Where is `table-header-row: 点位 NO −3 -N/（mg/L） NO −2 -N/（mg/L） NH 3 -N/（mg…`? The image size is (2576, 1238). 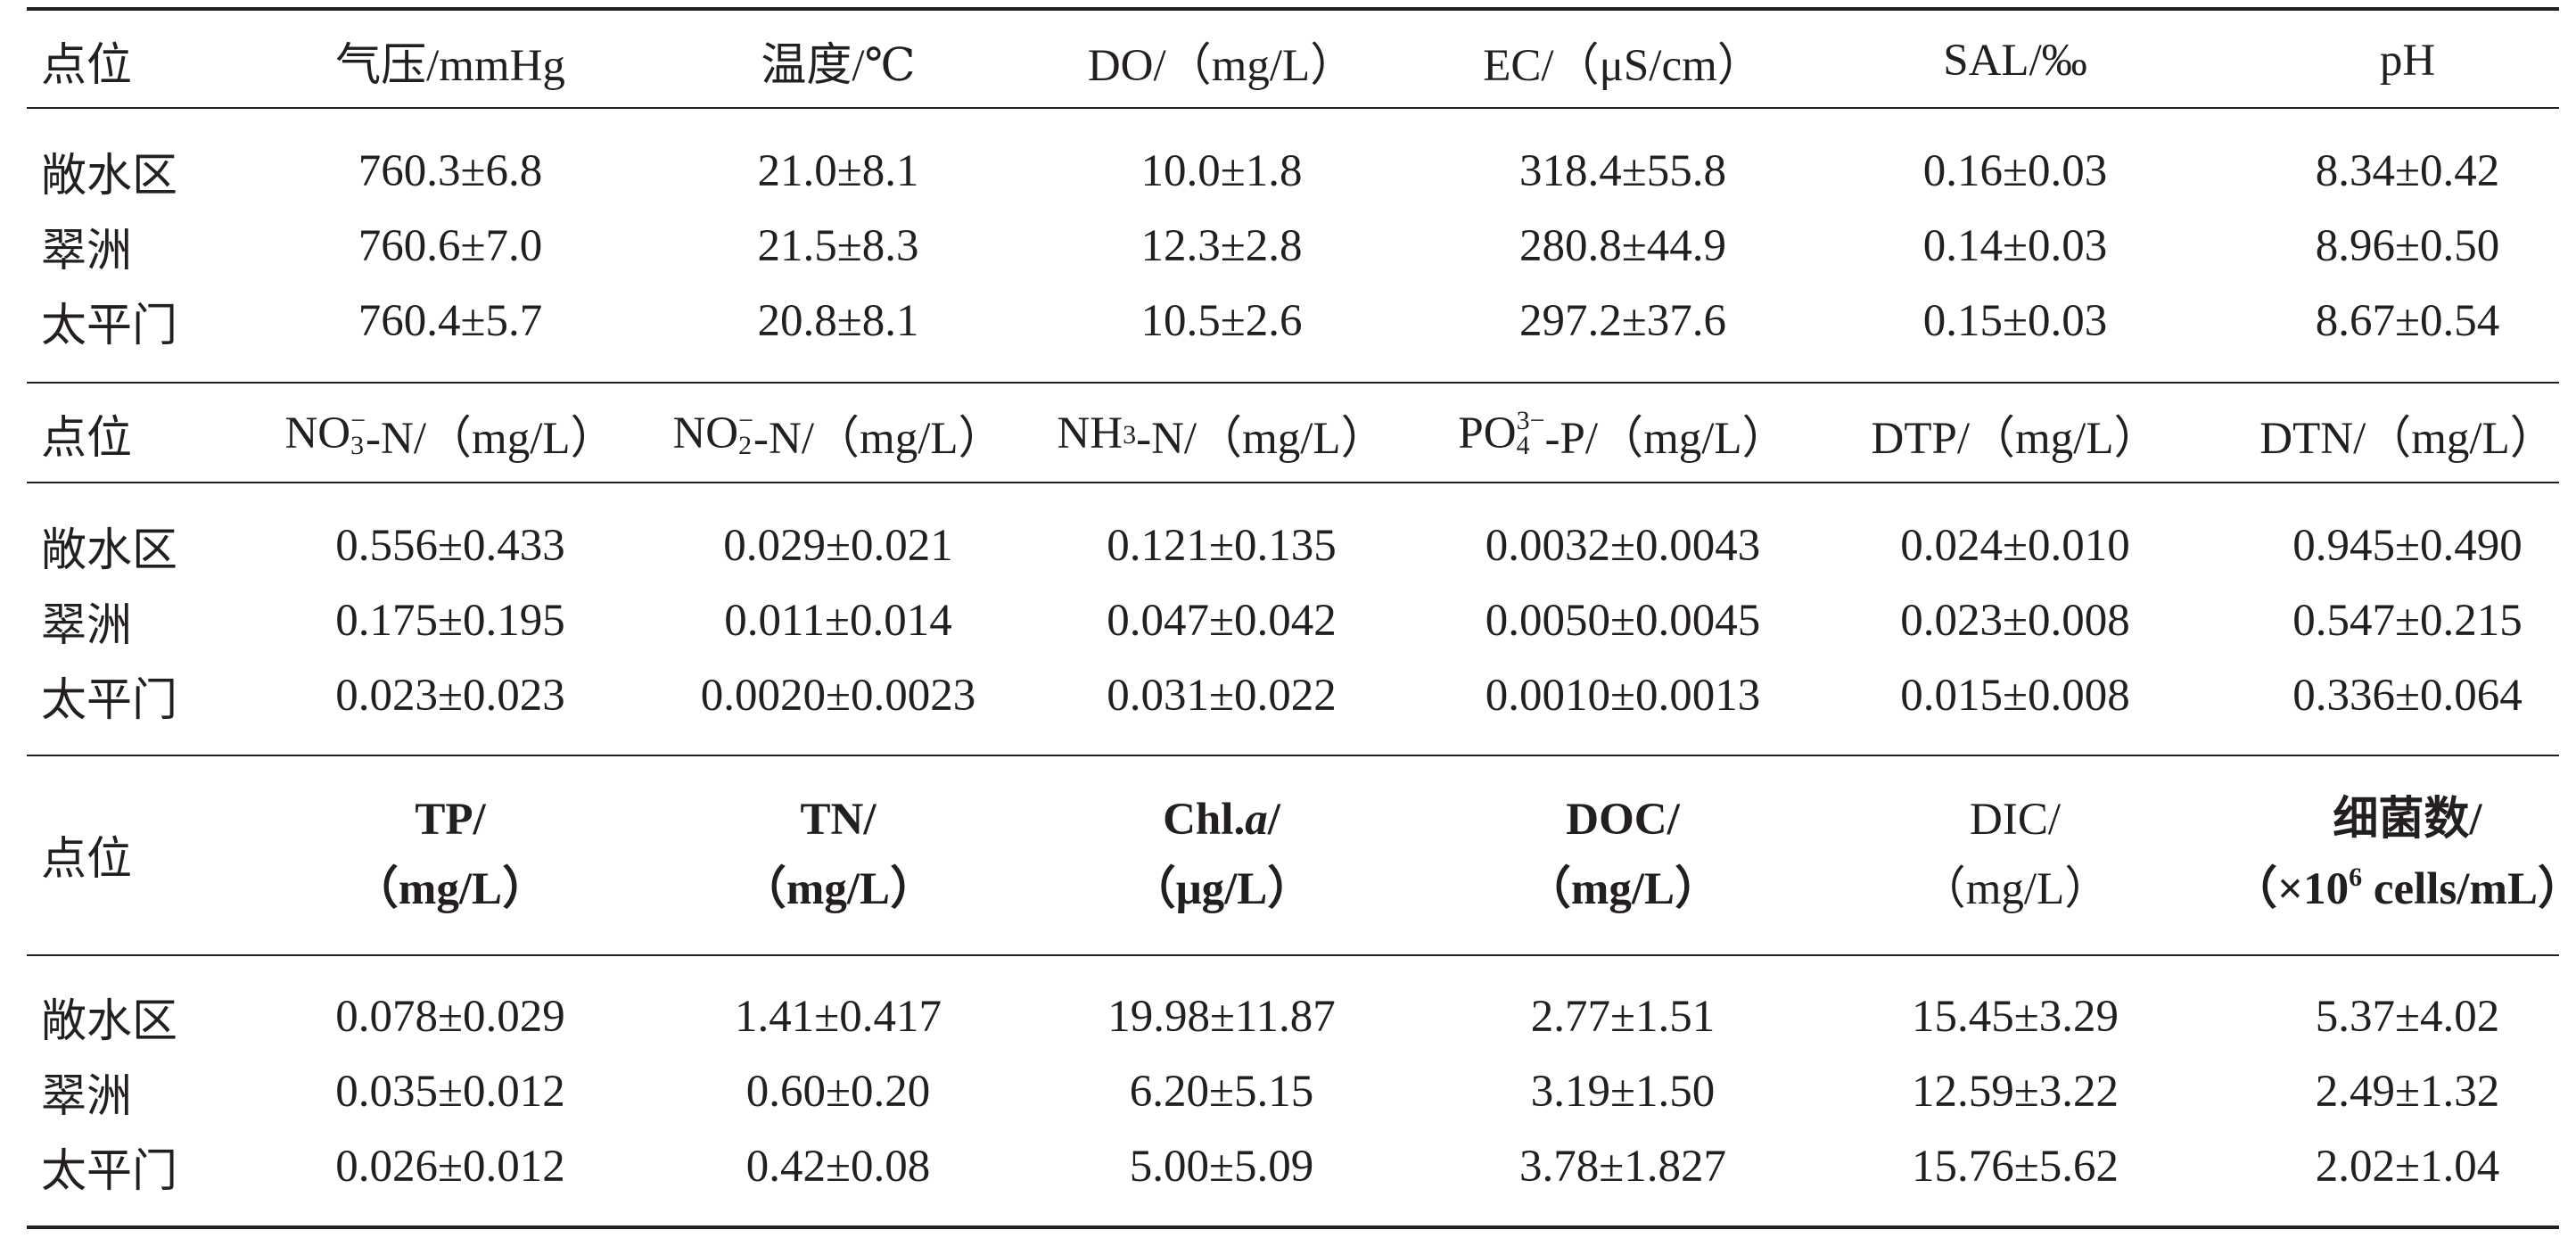
table-header-row: 点位 NO −3 -N/（mg/L） NO −2 -N/（mg/L） NH 3 -N/（mg… is located at coordinates (1293, 433).